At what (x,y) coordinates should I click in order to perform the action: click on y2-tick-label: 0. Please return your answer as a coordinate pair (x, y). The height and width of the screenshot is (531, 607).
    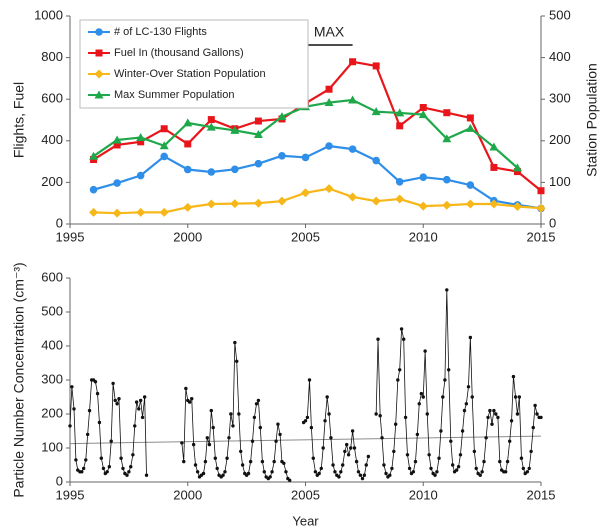
    Looking at the image, I should click on (552, 222).